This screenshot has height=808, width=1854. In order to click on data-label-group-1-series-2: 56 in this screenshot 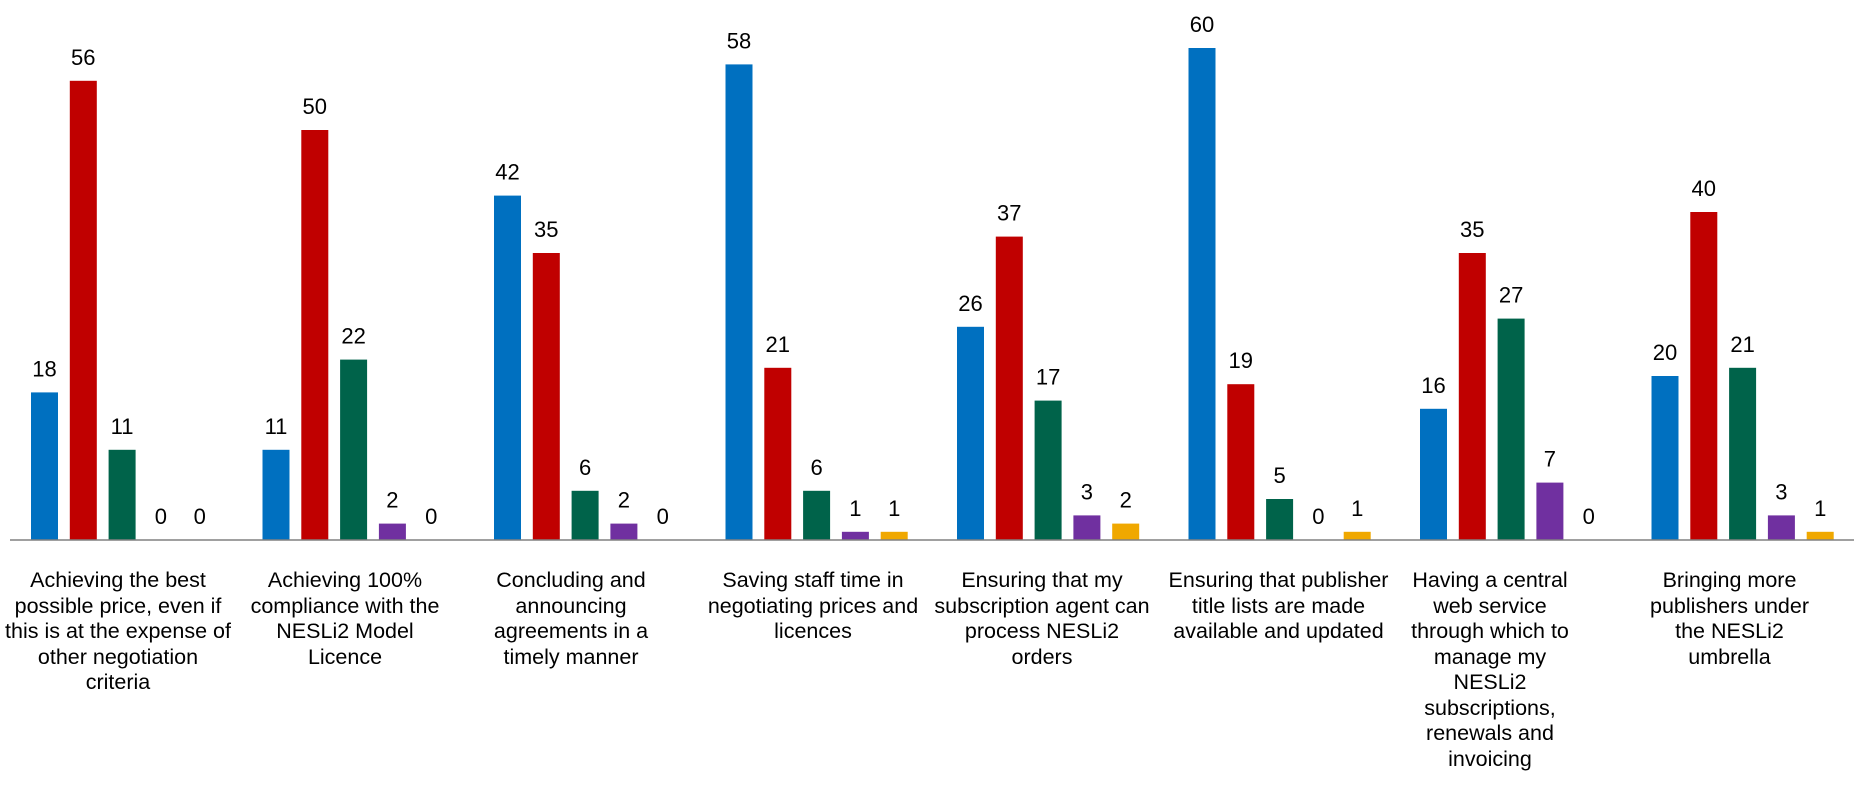, I will do `click(83, 57)`.